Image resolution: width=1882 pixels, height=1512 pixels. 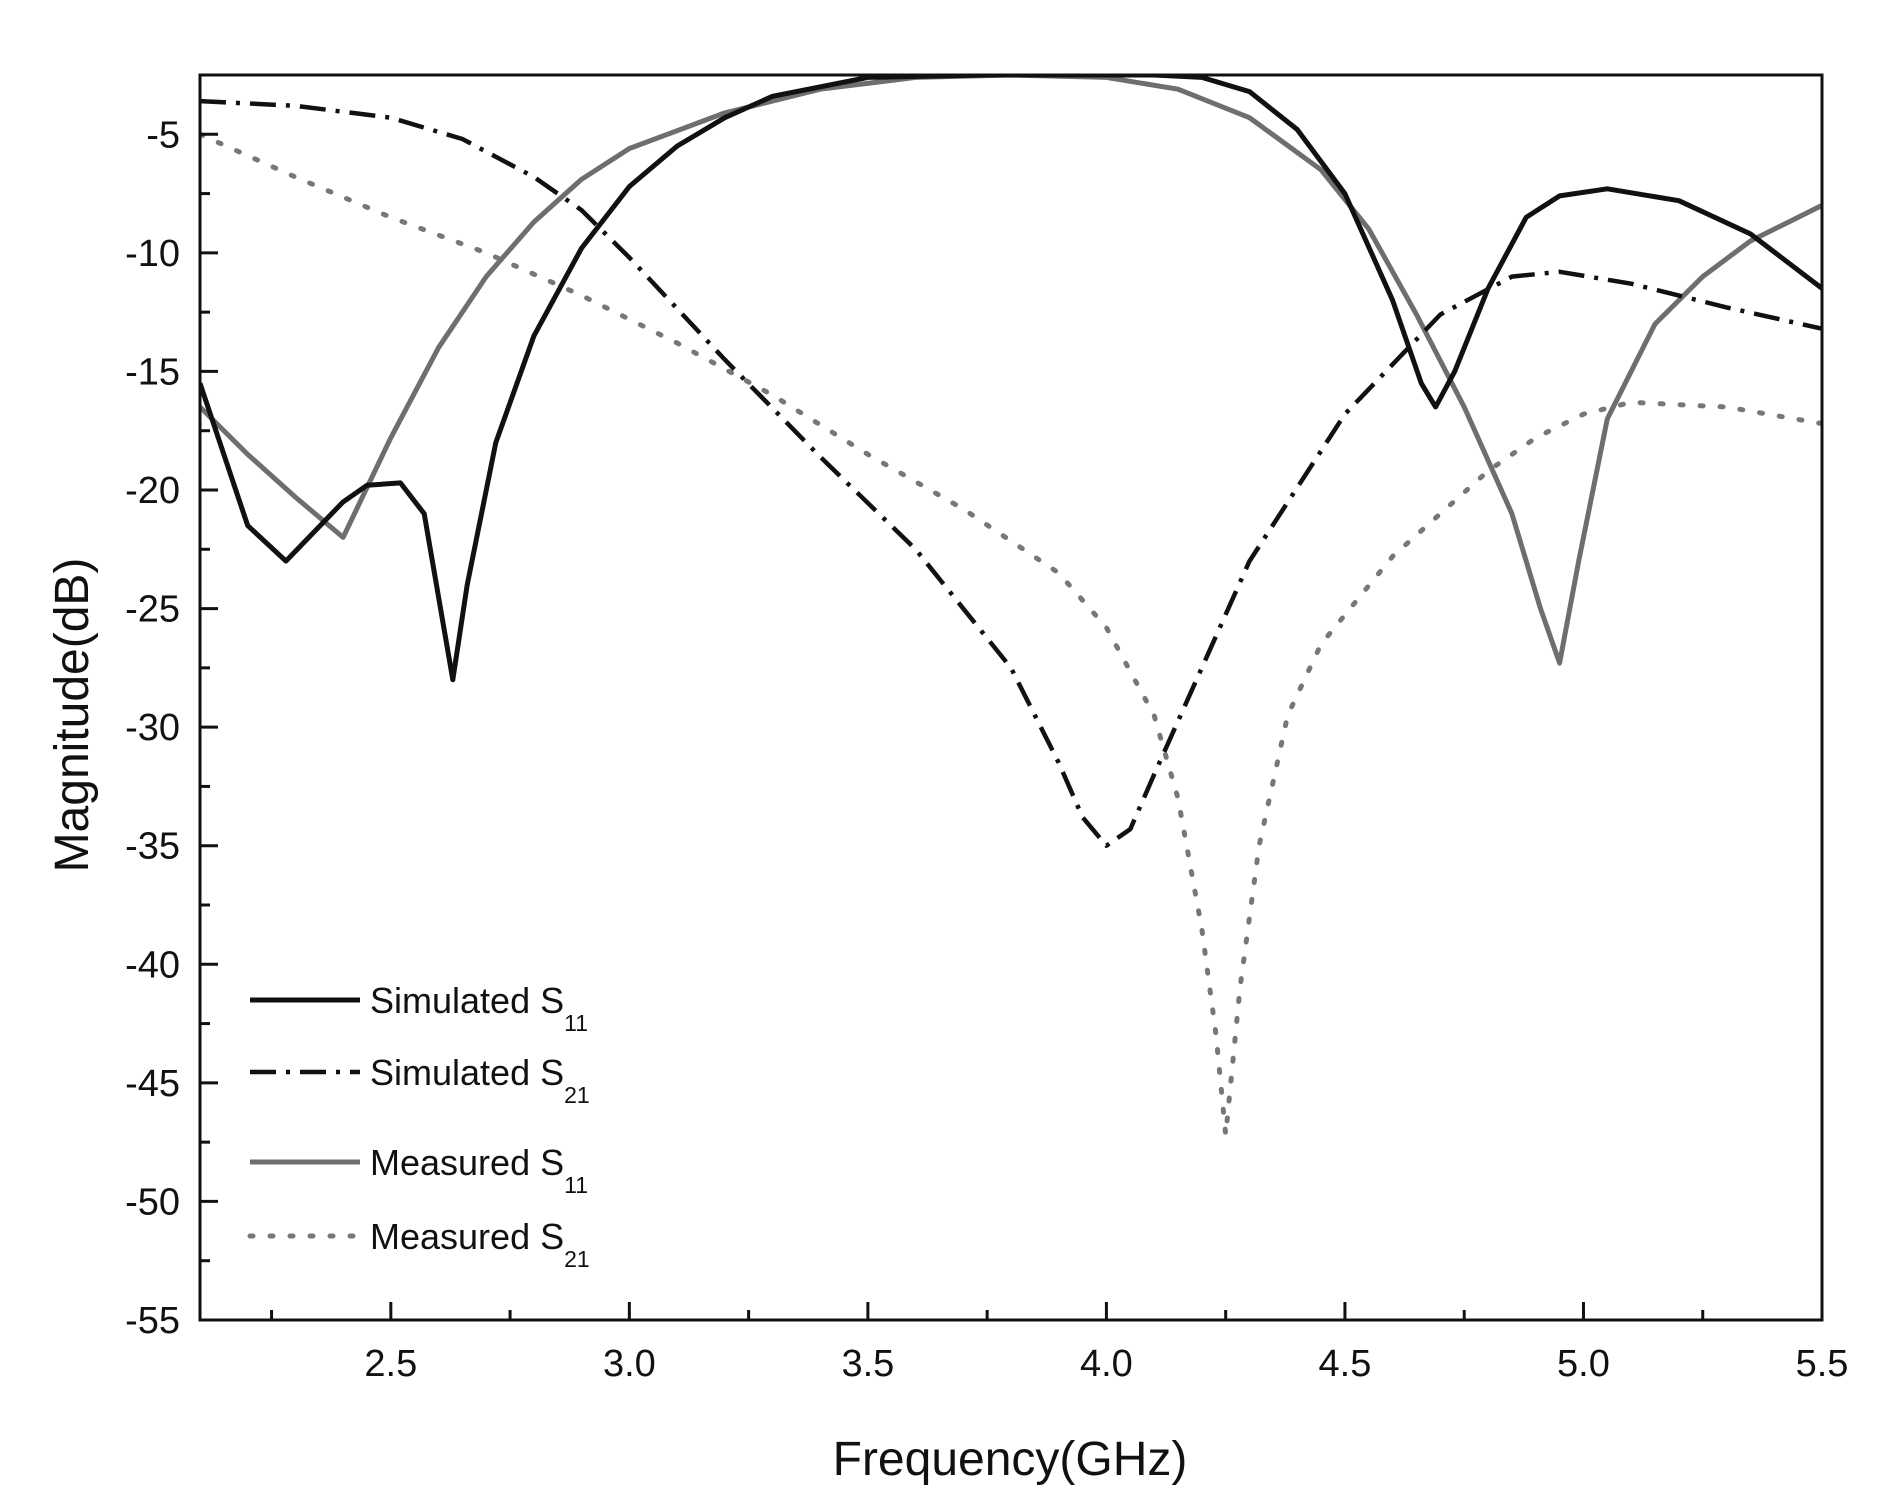 What do you see at coordinates (1010, 1459) in the screenshot?
I see `x-axis-title: Frequency(GHz)` at bounding box center [1010, 1459].